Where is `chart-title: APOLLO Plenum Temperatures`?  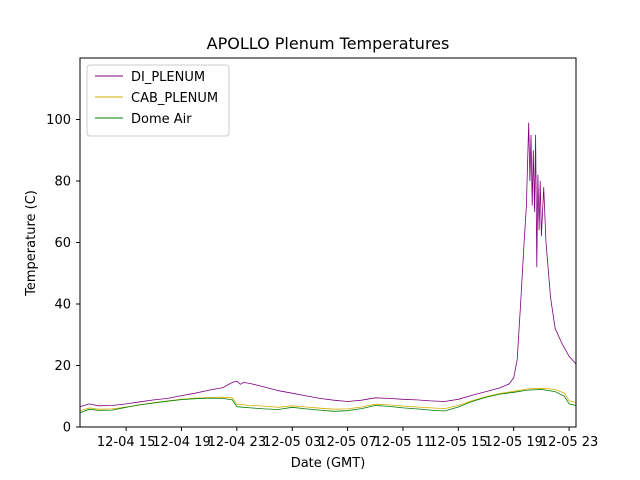 chart-title: APOLLO Plenum Temperatures is located at coordinates (328, 43).